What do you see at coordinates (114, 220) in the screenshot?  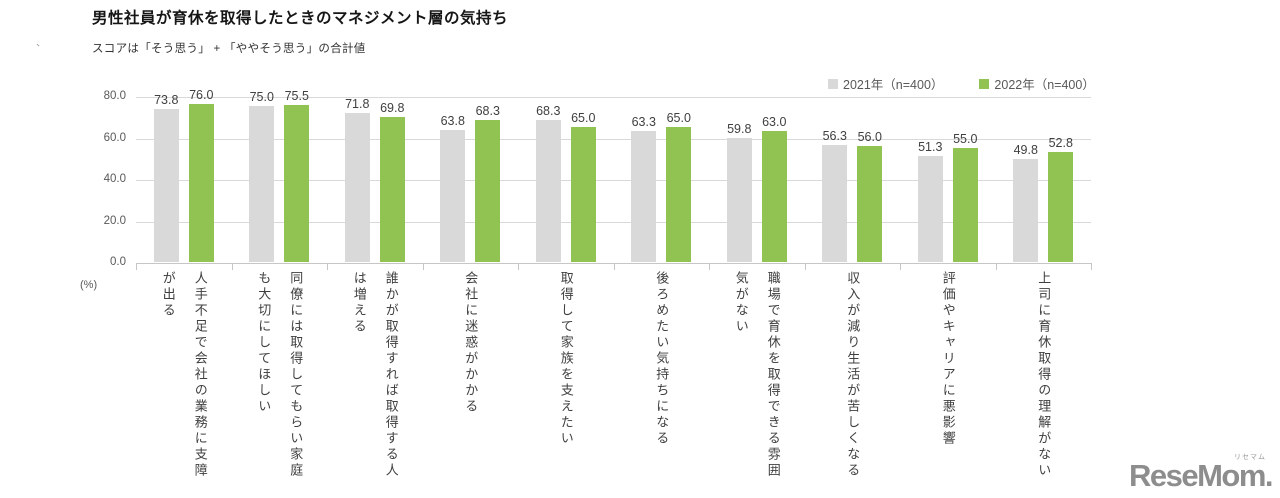 I see `y-tick-label: 20.0` at bounding box center [114, 220].